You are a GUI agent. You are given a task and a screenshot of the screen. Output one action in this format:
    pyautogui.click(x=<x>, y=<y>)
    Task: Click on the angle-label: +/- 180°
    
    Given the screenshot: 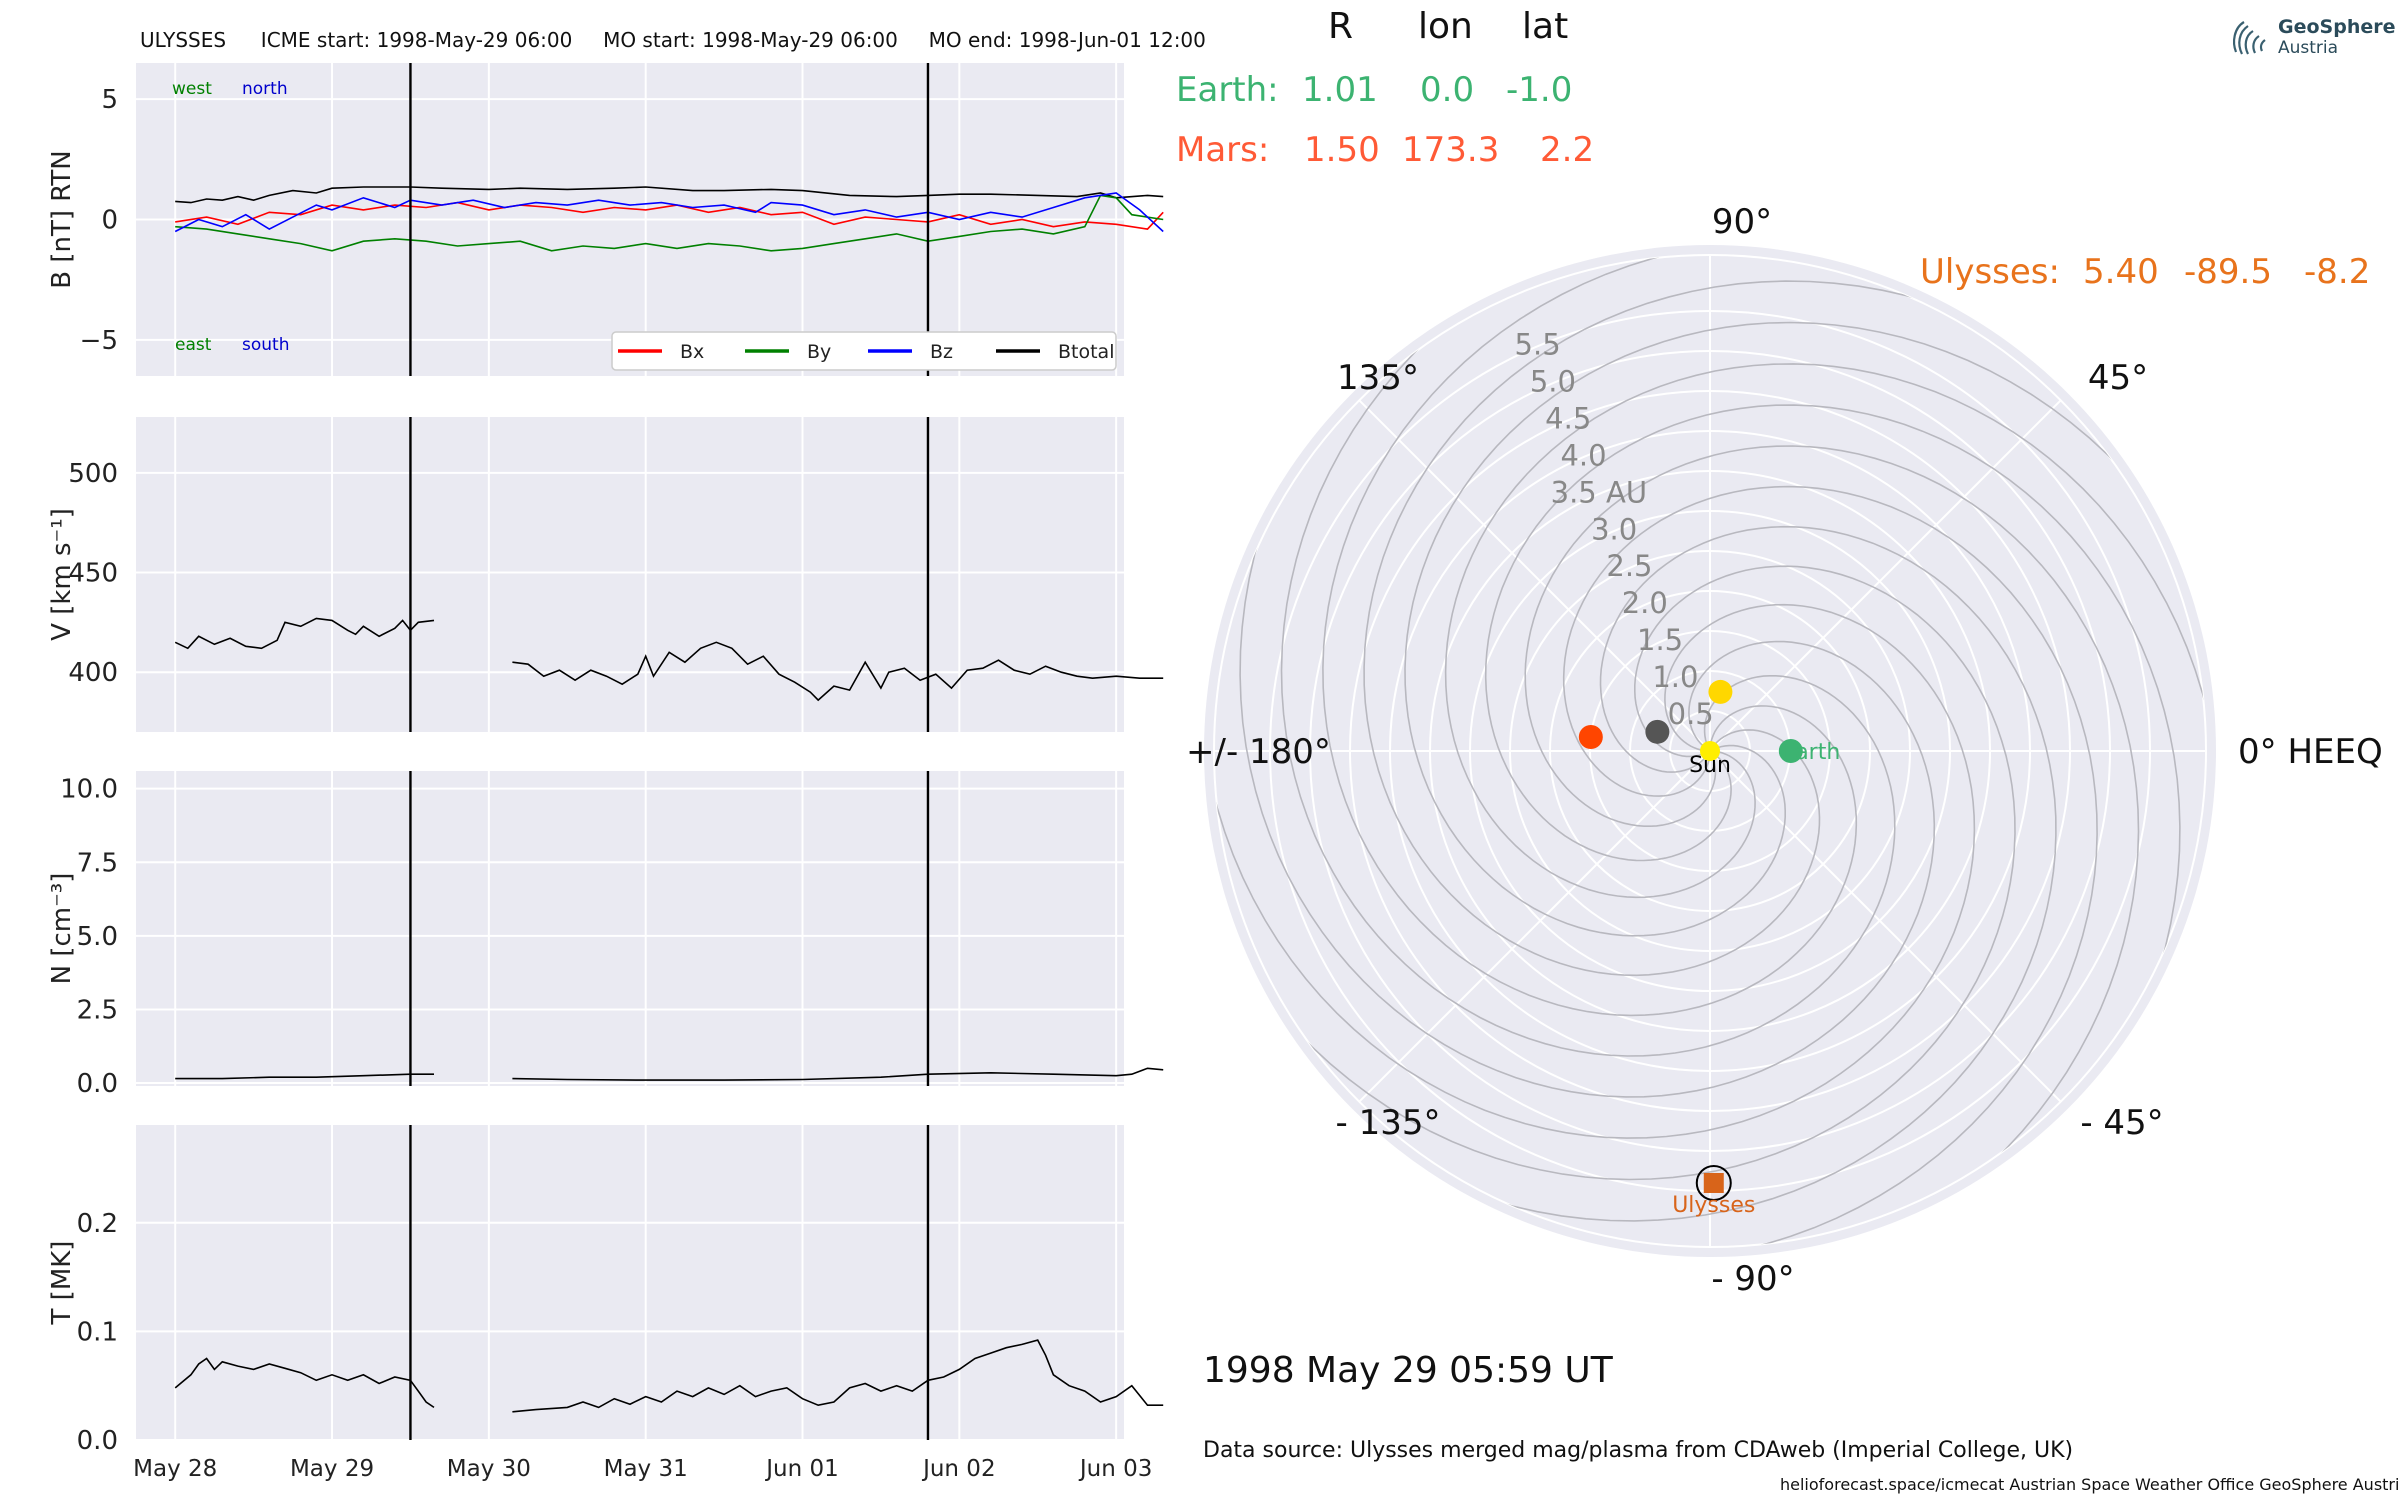 What is the action you would take?
    pyautogui.click(x=1258, y=752)
    